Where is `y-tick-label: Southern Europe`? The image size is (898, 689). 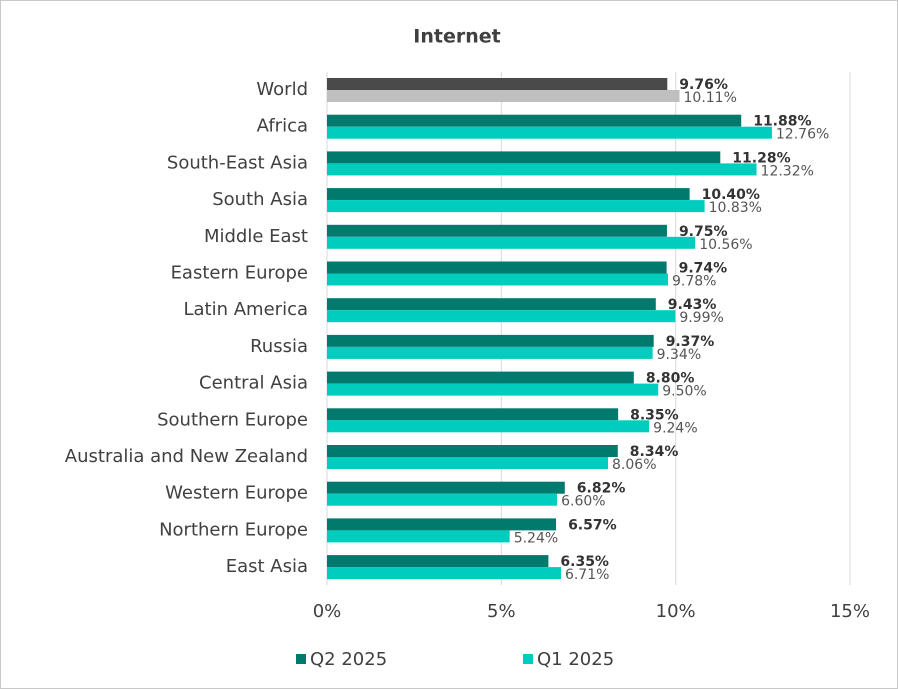 y-tick-label: Southern Europe is located at coordinates (232, 419).